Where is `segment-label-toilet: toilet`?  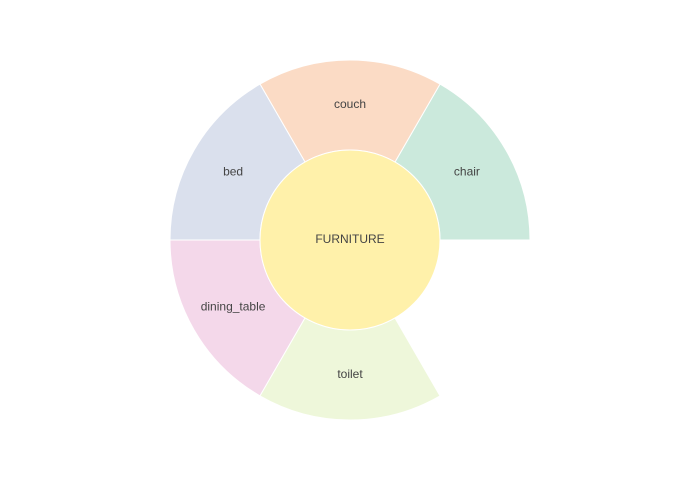
segment-label-toilet: toilet is located at coordinates (350, 374).